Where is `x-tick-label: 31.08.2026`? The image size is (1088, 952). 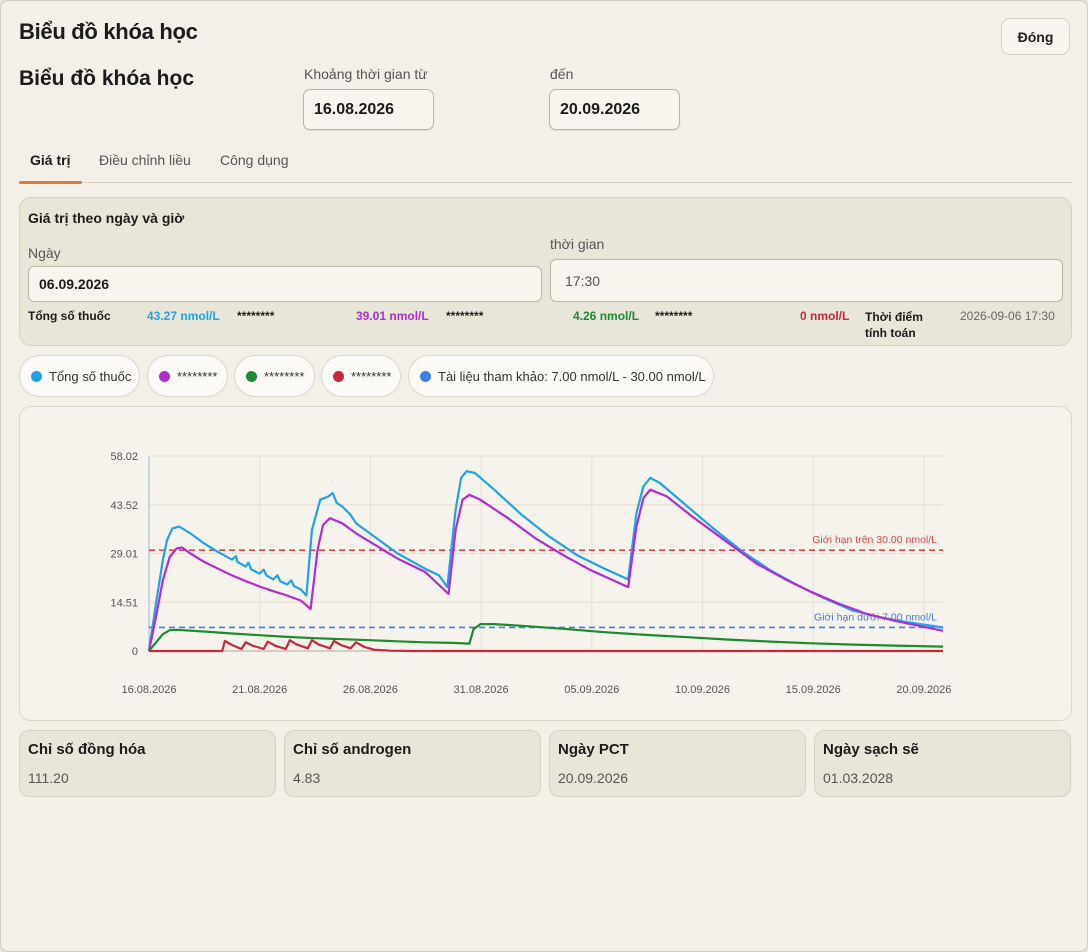 x-tick-label: 31.08.2026 is located at coordinates (481, 690).